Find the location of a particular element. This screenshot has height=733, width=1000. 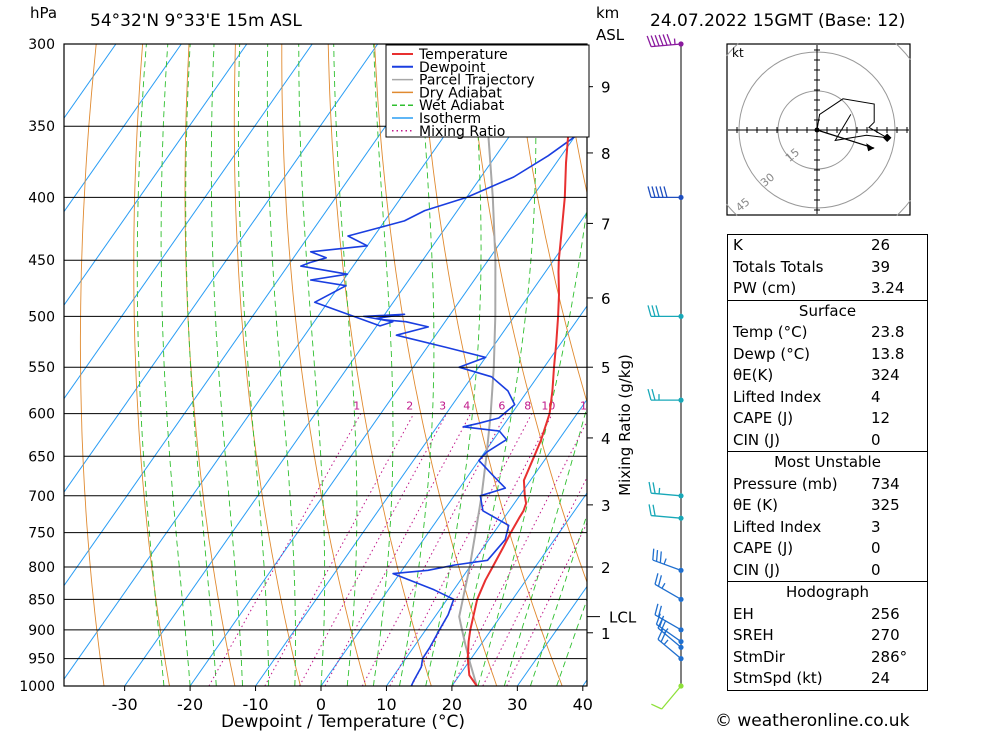

pressure-tick-label: 450 is located at coordinates (41, 261).